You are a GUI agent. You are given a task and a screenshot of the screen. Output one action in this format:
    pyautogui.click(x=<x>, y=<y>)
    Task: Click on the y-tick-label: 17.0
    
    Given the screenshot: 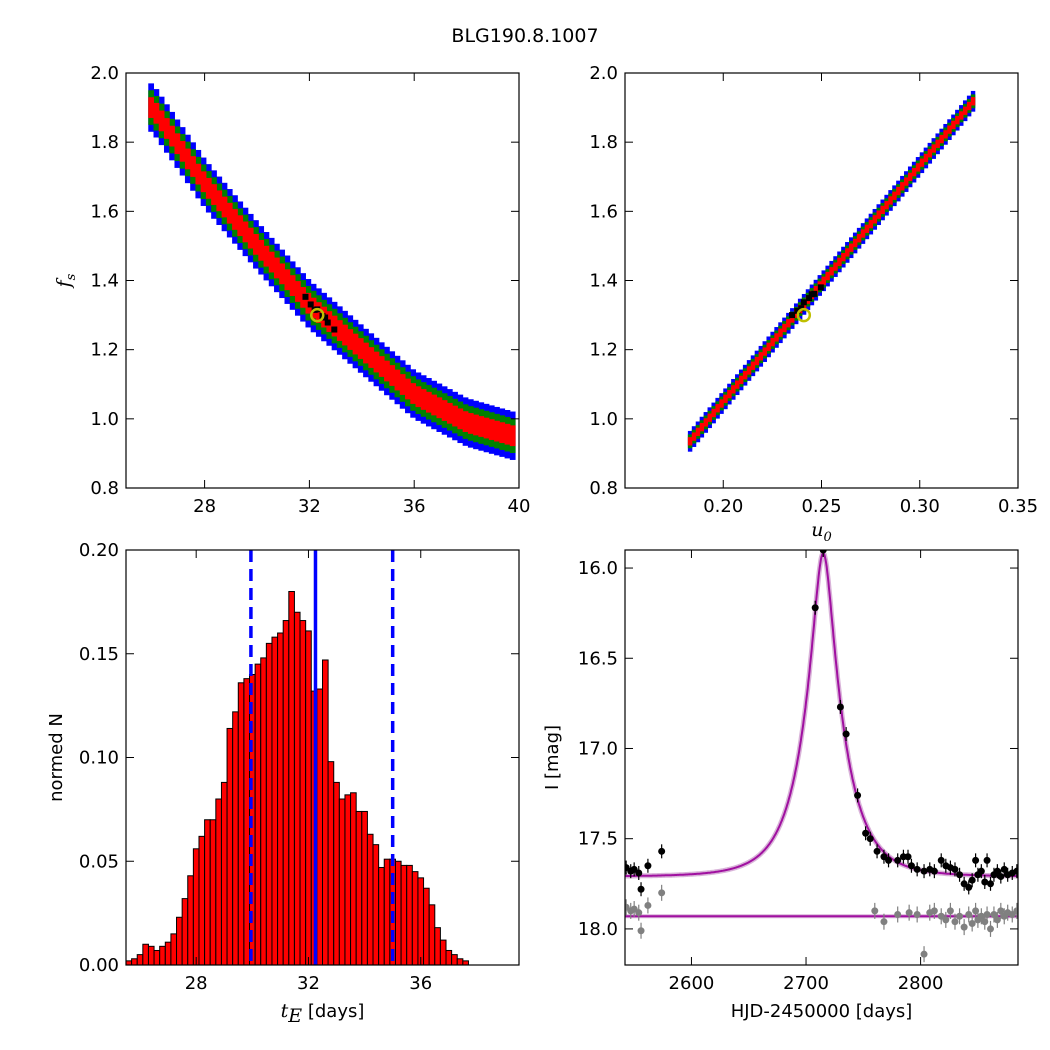 What is the action you would take?
    pyautogui.click(x=598, y=748)
    